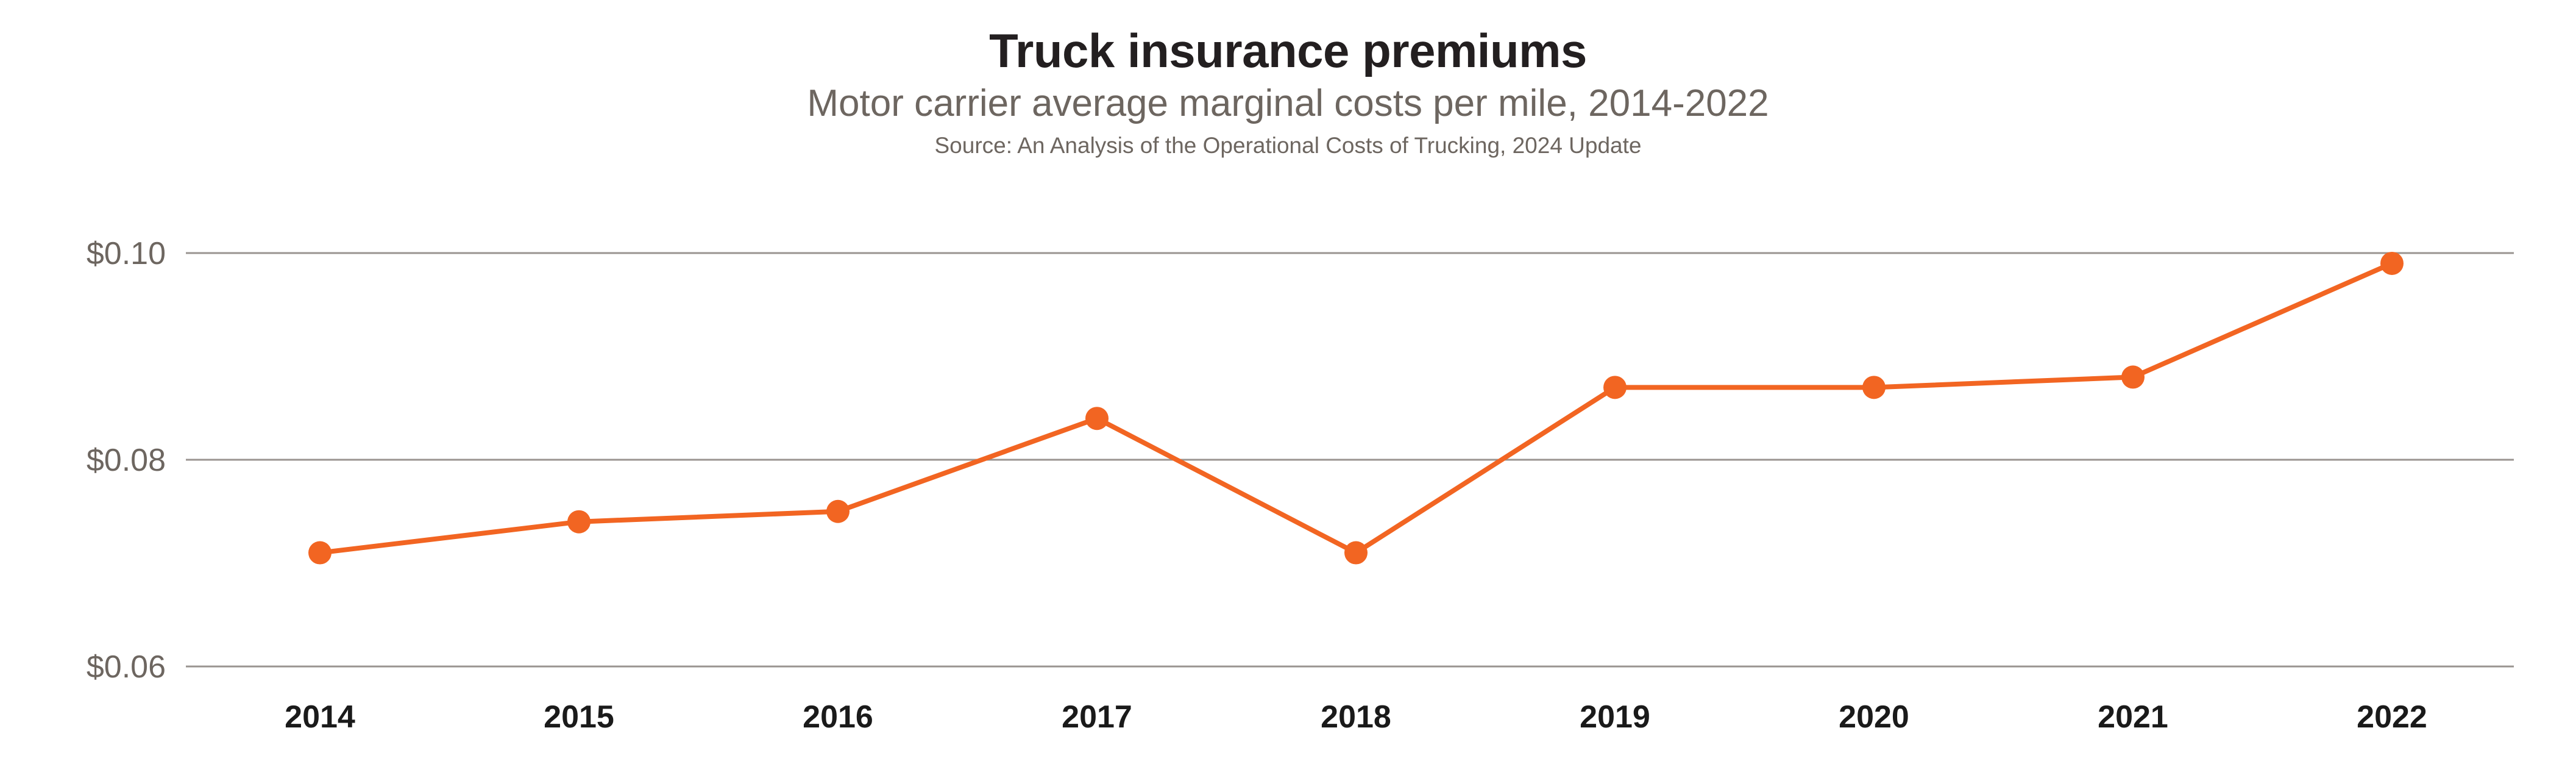  I want to click on x-tick-label: 2022, so click(2392, 717).